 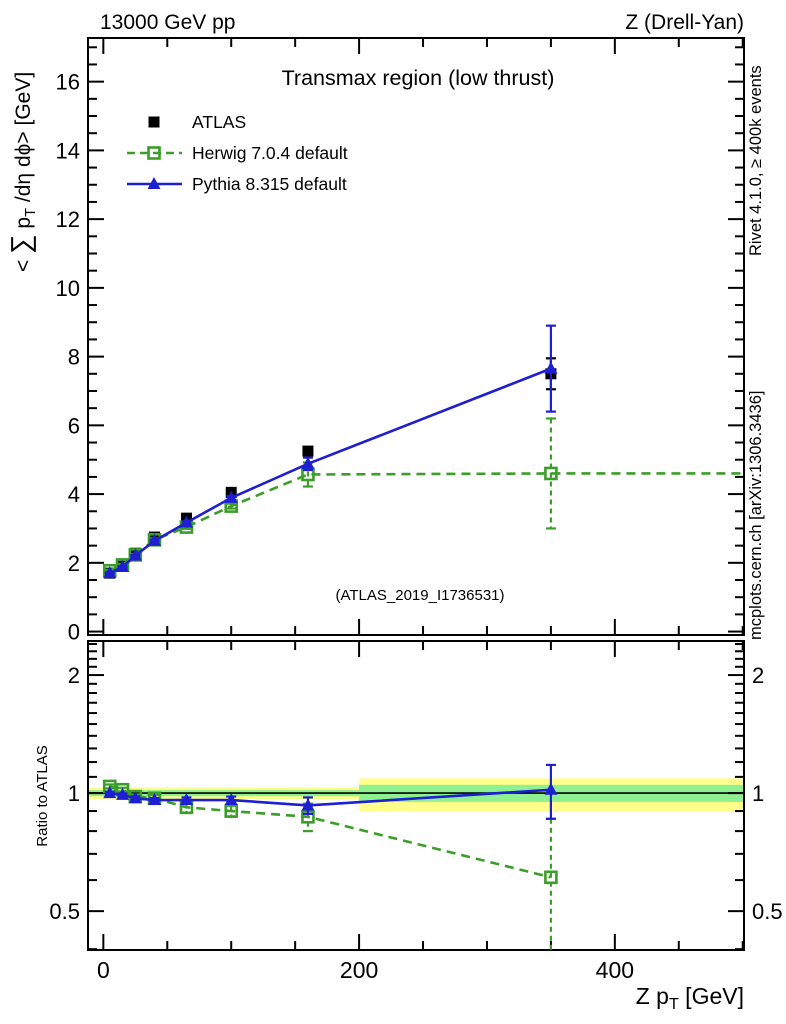 I want to click on y-tick-label: 16, so click(x=68, y=82).